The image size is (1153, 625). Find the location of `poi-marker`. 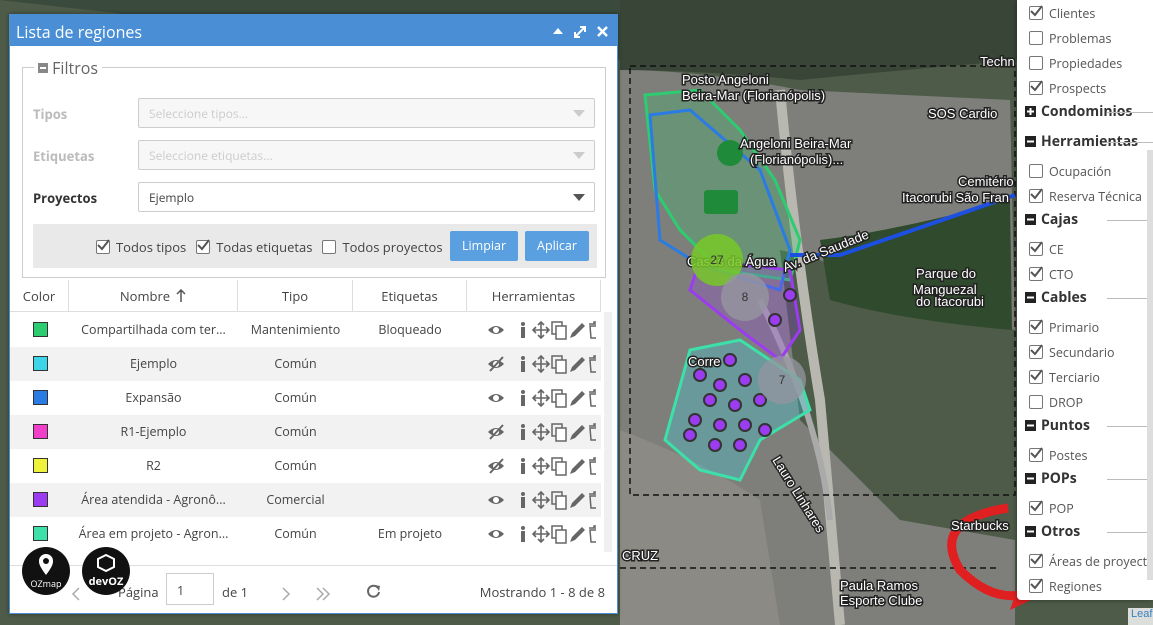

poi-marker is located at coordinates (730, 153).